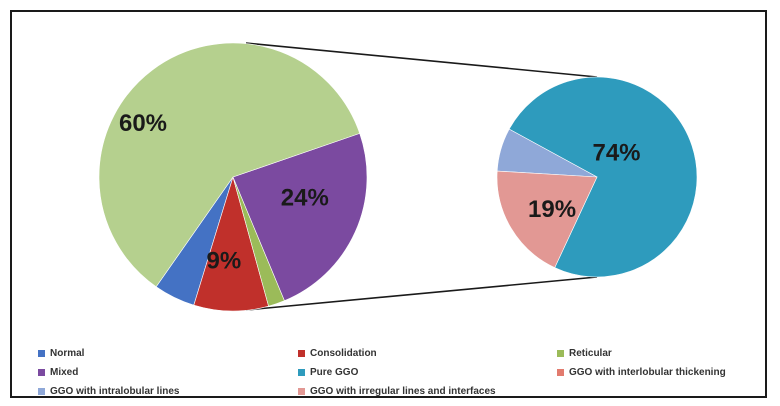 This screenshot has height=406, width=780. What do you see at coordinates (603, 177) in the screenshot?
I see `pie-1-slice-pure-ggo` at bounding box center [603, 177].